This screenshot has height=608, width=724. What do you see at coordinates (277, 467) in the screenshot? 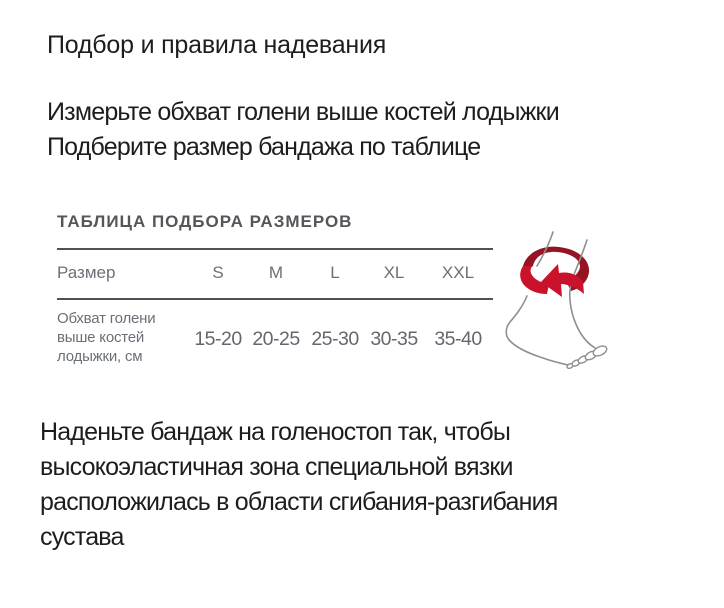
I see `instruction-line: высокоэластичная зона специальной вязки` at bounding box center [277, 467].